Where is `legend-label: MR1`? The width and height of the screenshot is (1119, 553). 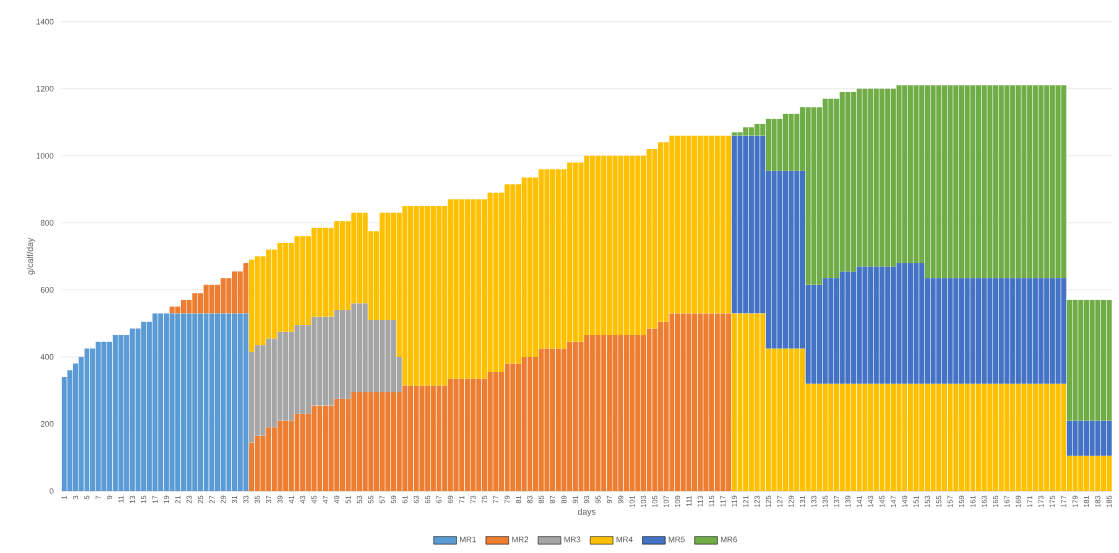
legend-label: MR1 is located at coordinates (468, 539).